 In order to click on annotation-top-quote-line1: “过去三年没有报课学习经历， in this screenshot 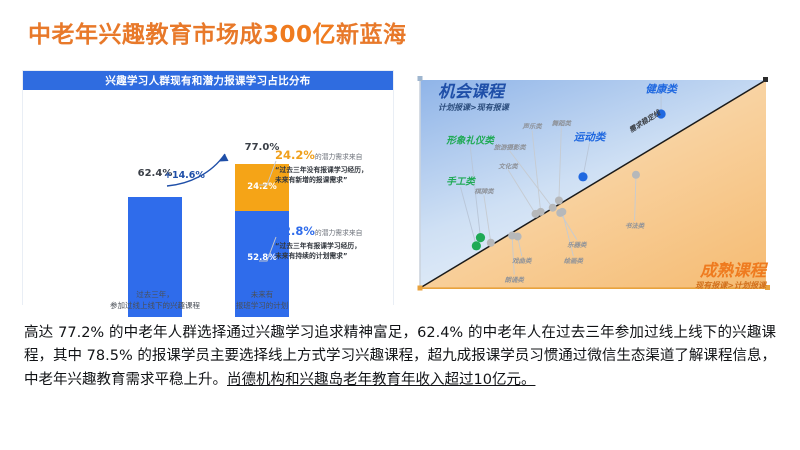, I will do `click(321, 169)`.